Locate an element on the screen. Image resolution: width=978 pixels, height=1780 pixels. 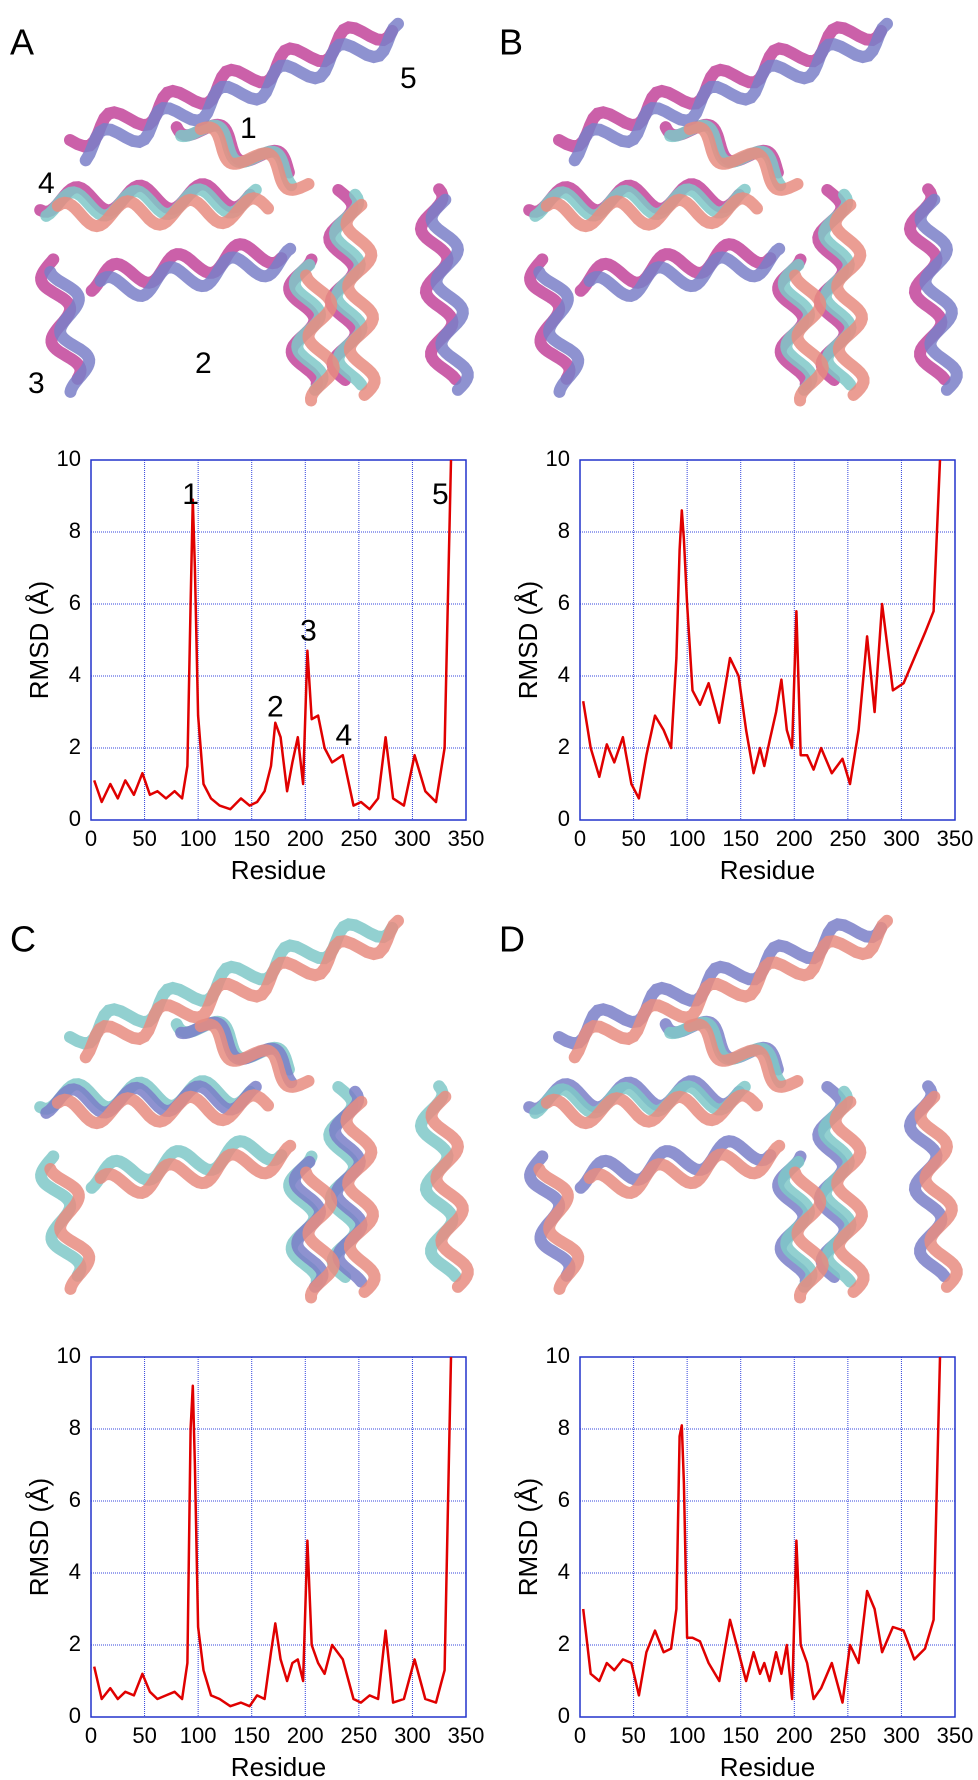
structure-label: 2 is located at coordinates (203, 363).